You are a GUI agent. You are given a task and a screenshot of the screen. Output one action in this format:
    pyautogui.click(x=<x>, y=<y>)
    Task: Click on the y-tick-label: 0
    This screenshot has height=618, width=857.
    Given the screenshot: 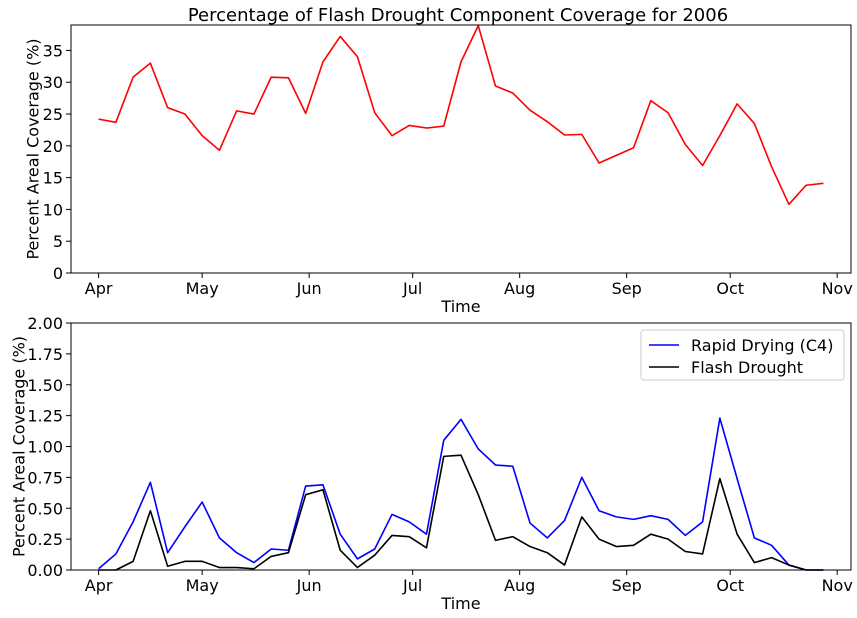 What is the action you would take?
    pyautogui.click(x=58, y=273)
    